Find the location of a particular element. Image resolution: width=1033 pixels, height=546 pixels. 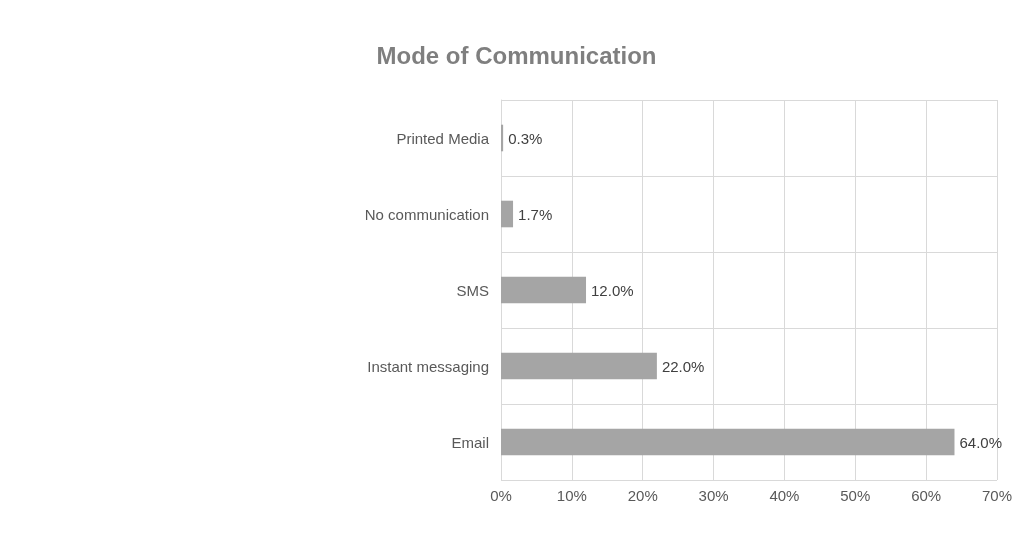

y-tick-label: Email is located at coordinates (470, 442).